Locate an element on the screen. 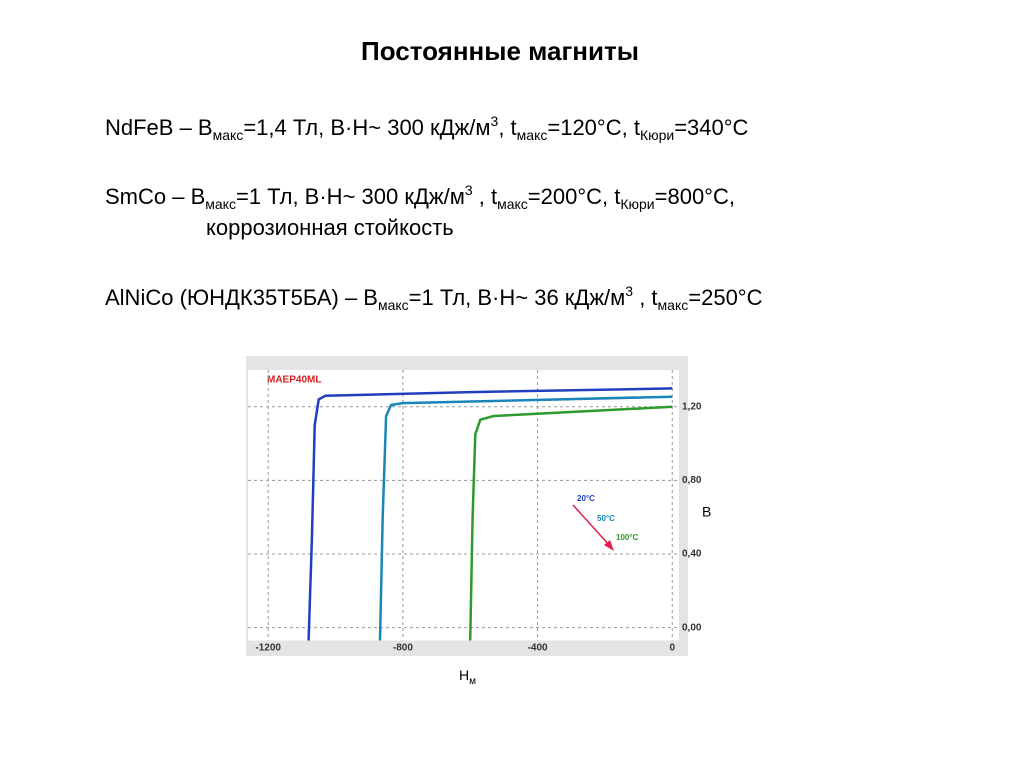 The image size is (1024, 768). text: =200°C, t is located at coordinates (574, 196).